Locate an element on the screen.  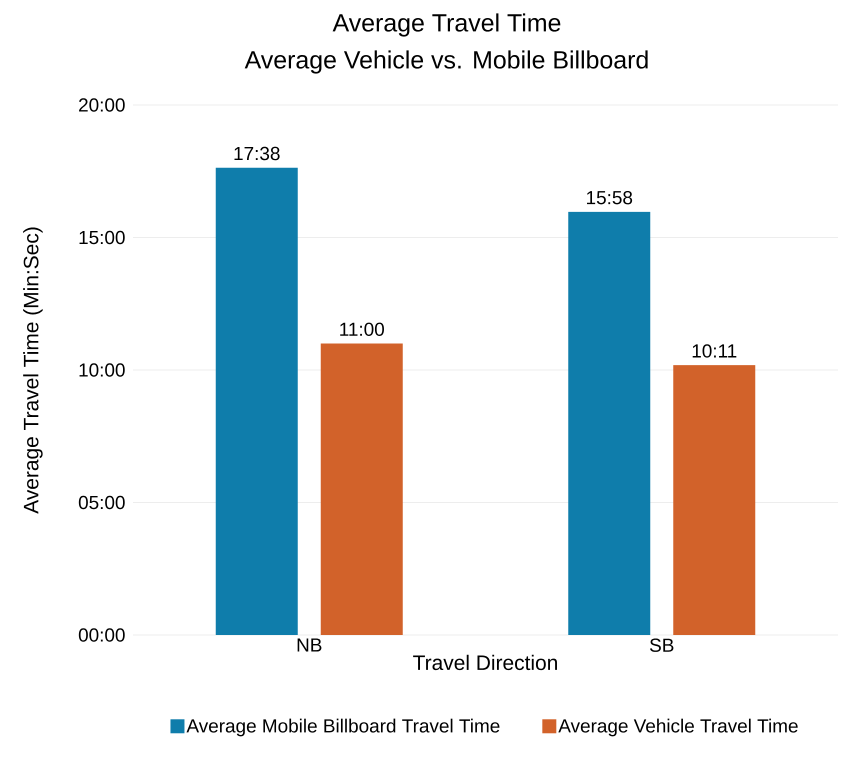
y-tick-label: 10:00 is located at coordinates (102, 370).